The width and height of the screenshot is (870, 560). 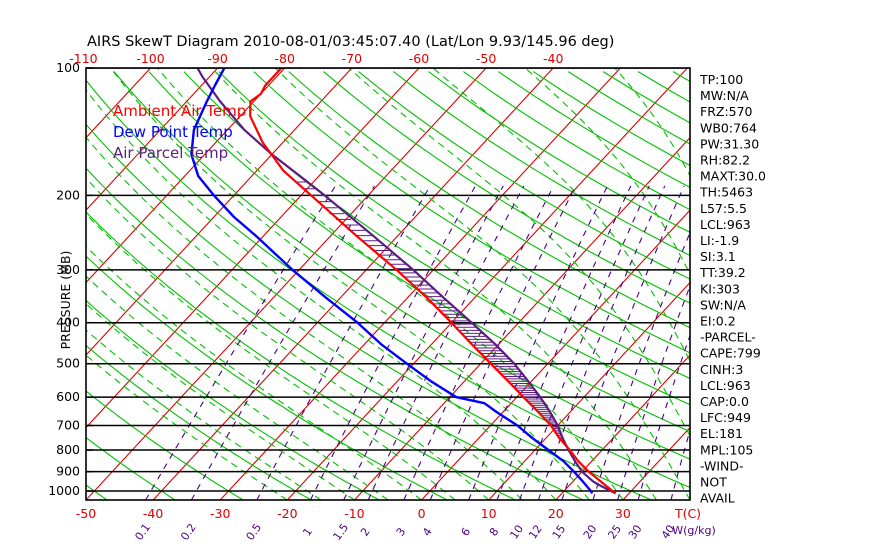 What do you see at coordinates (721, 433) in the screenshot?
I see `stat-line-23: EL:181` at bounding box center [721, 433].